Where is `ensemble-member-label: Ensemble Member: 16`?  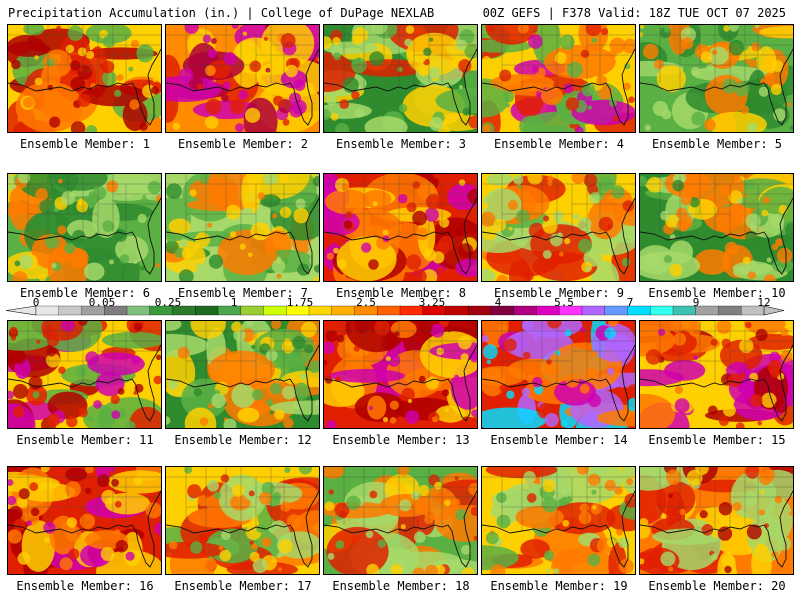 ensemble-member-label: Ensemble Member: 16 is located at coordinates (85, 586).